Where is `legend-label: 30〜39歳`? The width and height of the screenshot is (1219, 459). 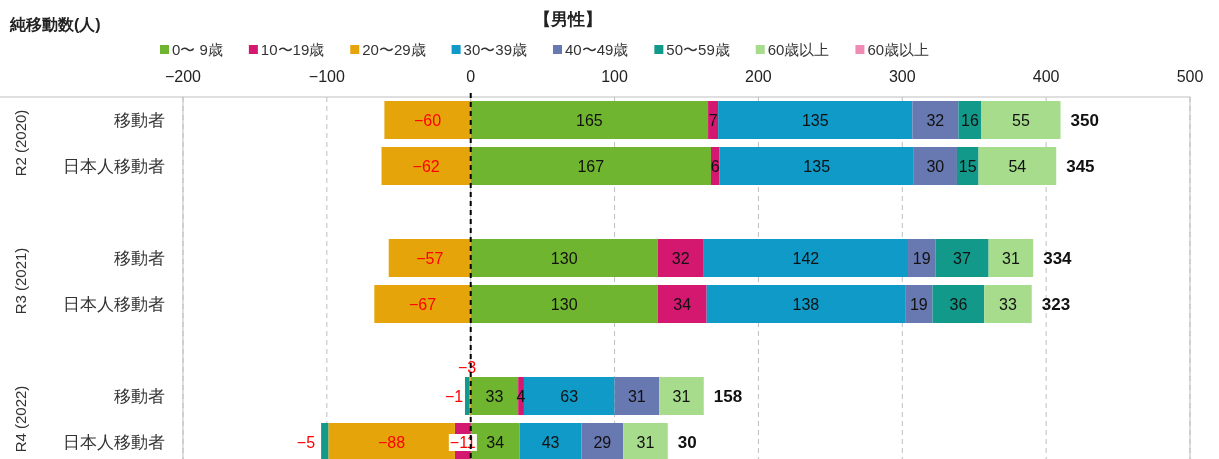 legend-label: 30〜39歳 is located at coordinates (495, 49).